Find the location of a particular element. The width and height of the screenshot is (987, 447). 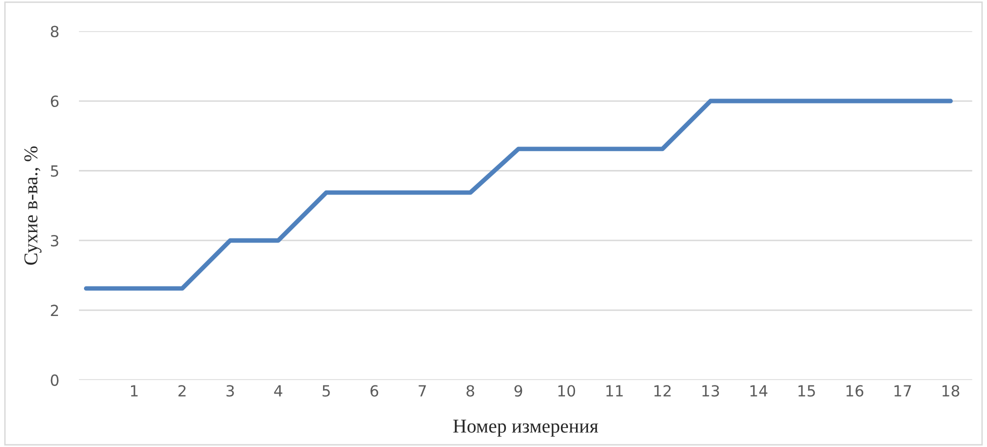

x-tick-label: 17 is located at coordinates (902, 390).